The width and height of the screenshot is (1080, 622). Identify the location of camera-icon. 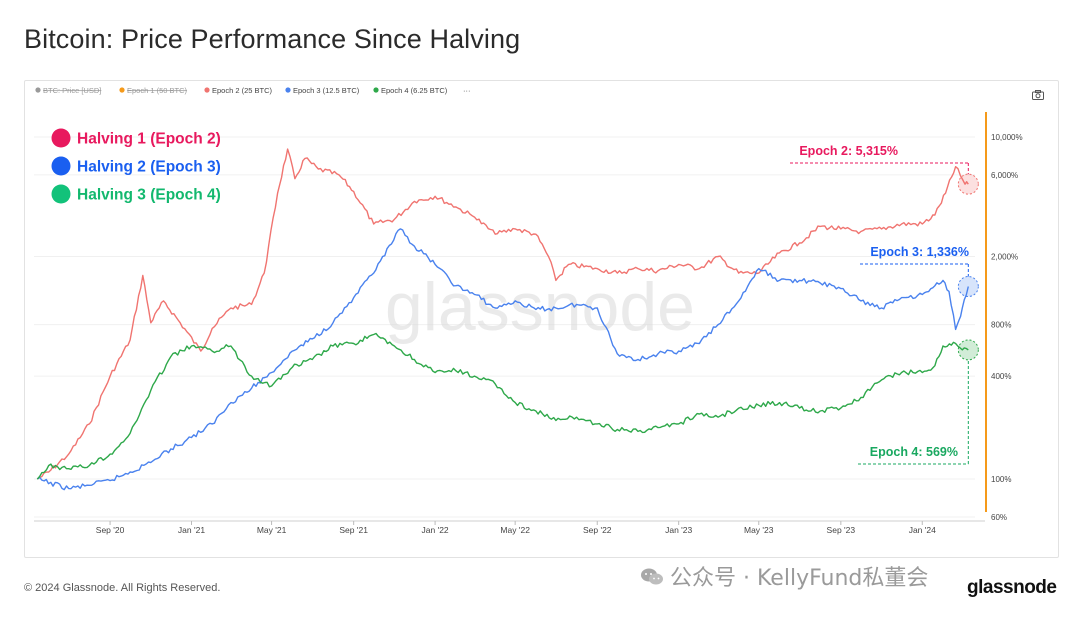
(1038, 95).